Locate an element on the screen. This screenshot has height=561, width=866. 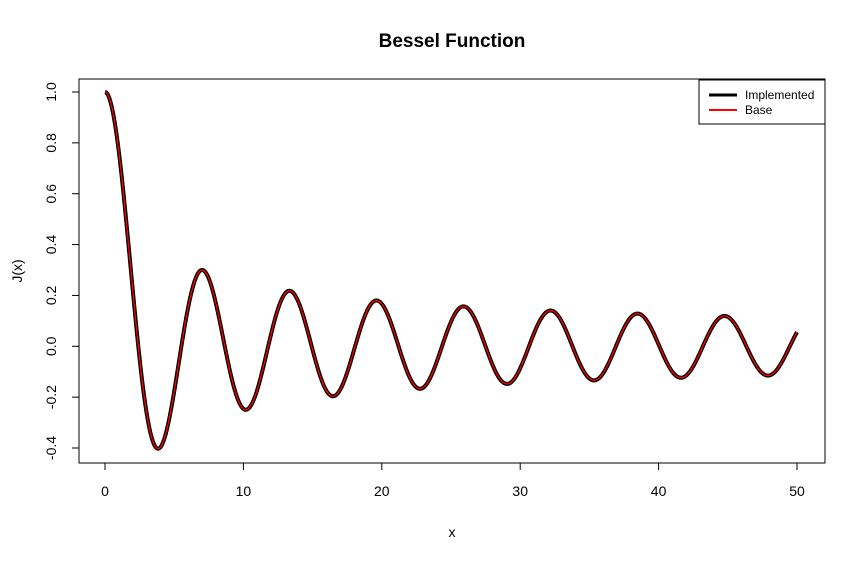
x-tick-label: 50 is located at coordinates (797, 491).